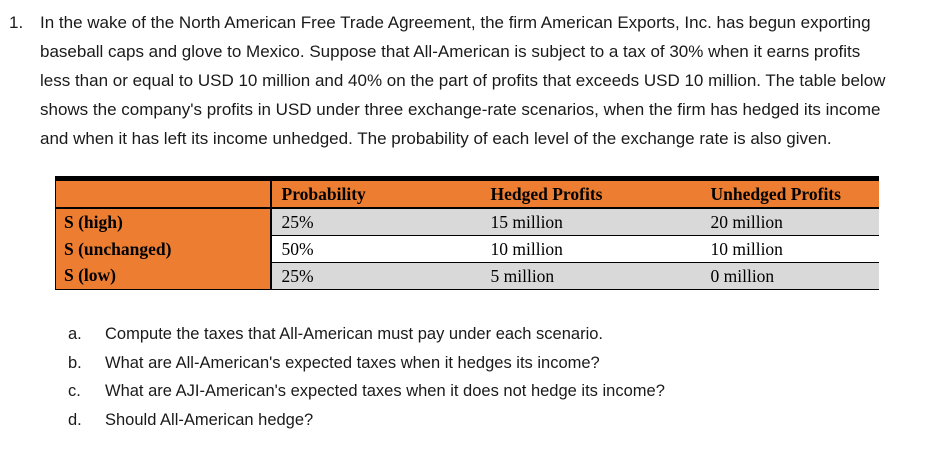 This screenshot has height=463, width=925. What do you see at coordinates (163, 192) in the screenshot?
I see `header-empty-cell` at bounding box center [163, 192].